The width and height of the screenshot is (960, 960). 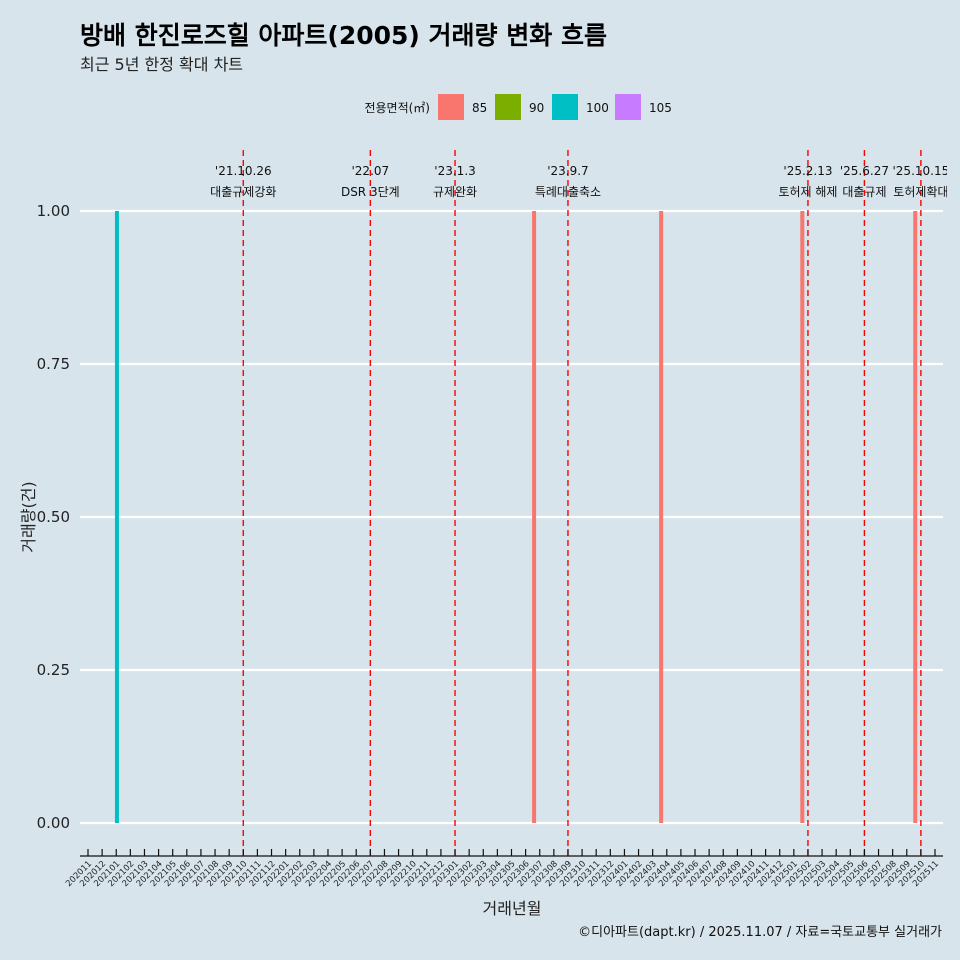 I want to click on event-date: '25.2.13, so click(x=807, y=171).